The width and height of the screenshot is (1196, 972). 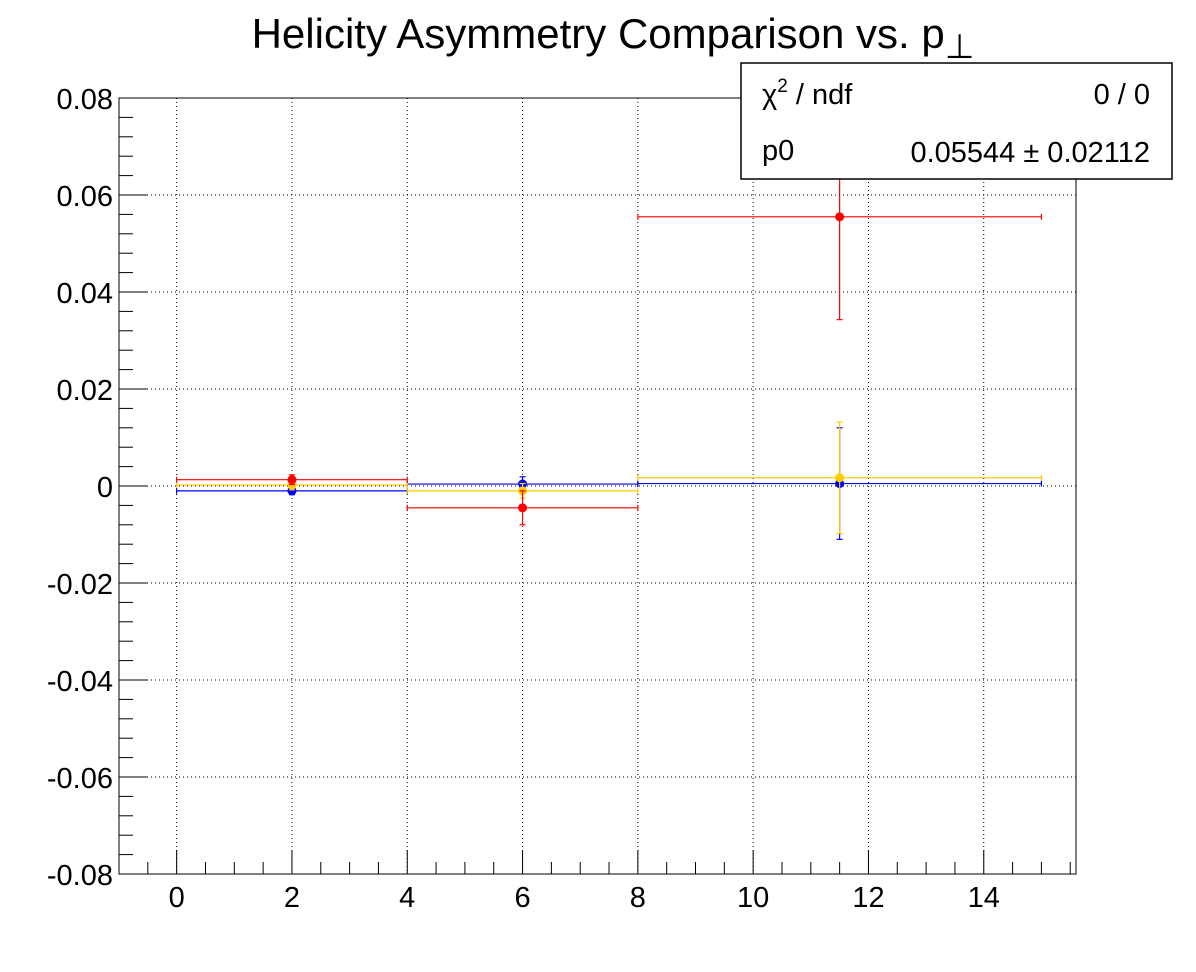 I want to click on stats-box-frame, so click(x=956, y=121).